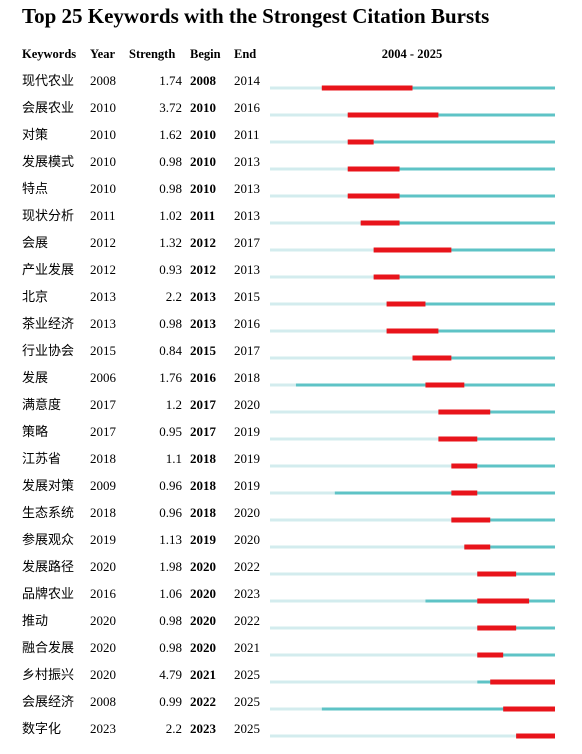 The image size is (582, 754). What do you see at coordinates (48, 215) in the screenshot?
I see `keyword: 现状分析` at bounding box center [48, 215].